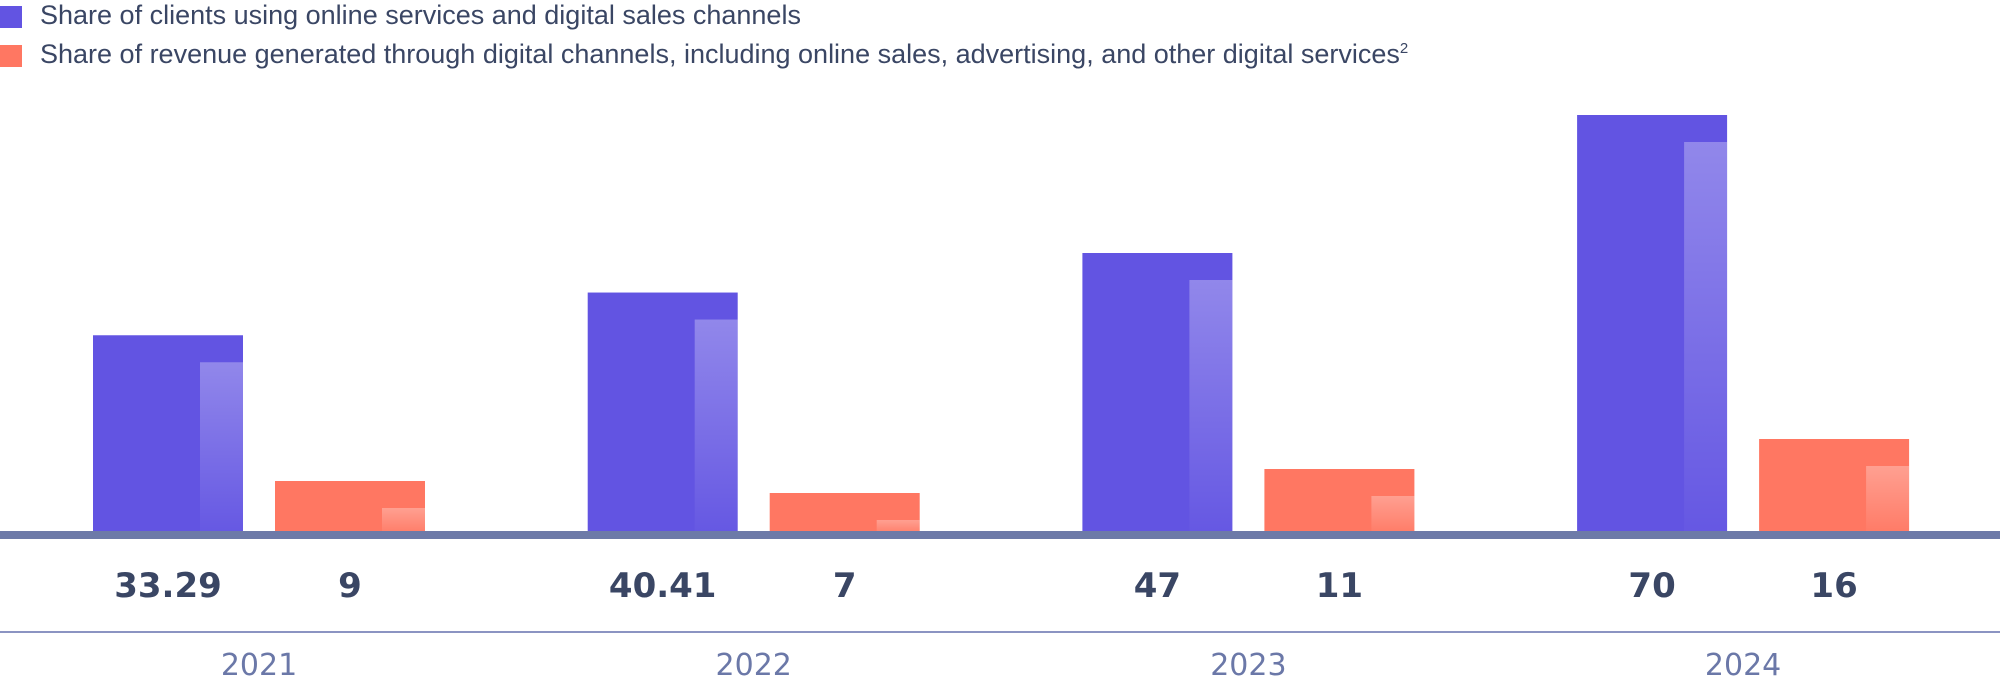 This screenshot has height=676, width=2000. I want to click on data-label: 9, so click(350, 586).